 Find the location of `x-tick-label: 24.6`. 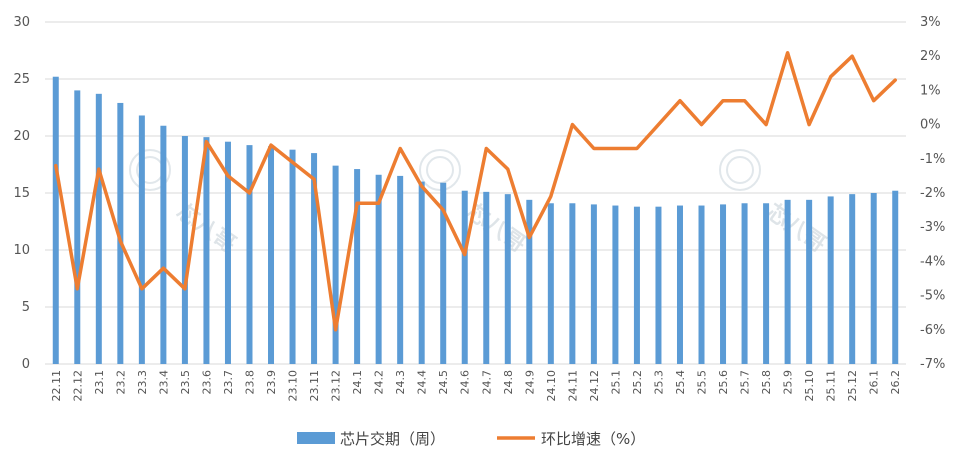

x-tick-label: 24.6 is located at coordinates (465, 382).